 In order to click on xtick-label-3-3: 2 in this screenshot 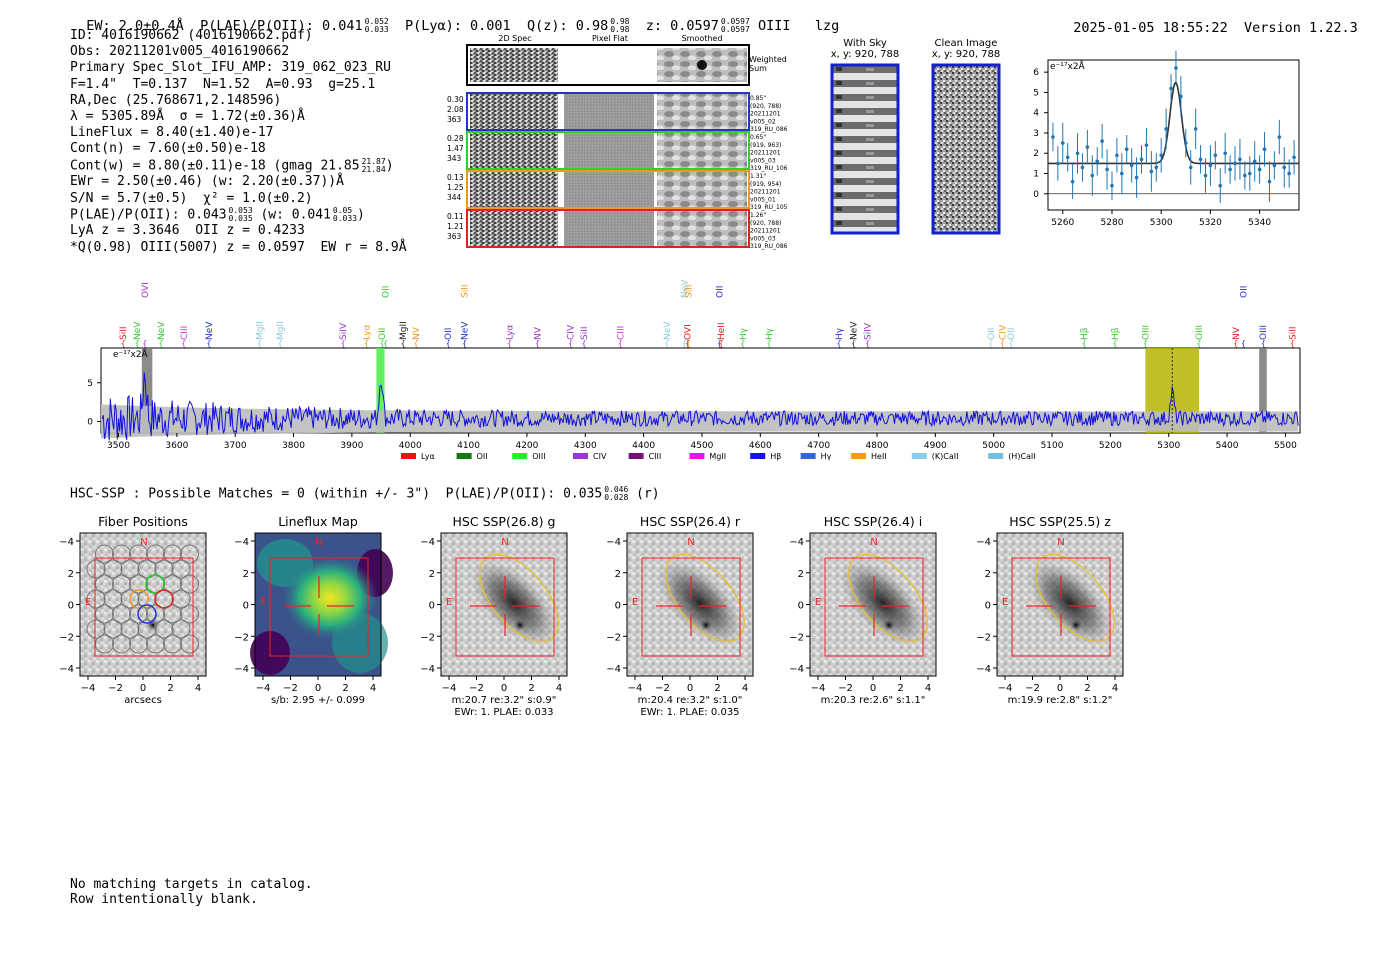, I will do `click(717, 688)`.